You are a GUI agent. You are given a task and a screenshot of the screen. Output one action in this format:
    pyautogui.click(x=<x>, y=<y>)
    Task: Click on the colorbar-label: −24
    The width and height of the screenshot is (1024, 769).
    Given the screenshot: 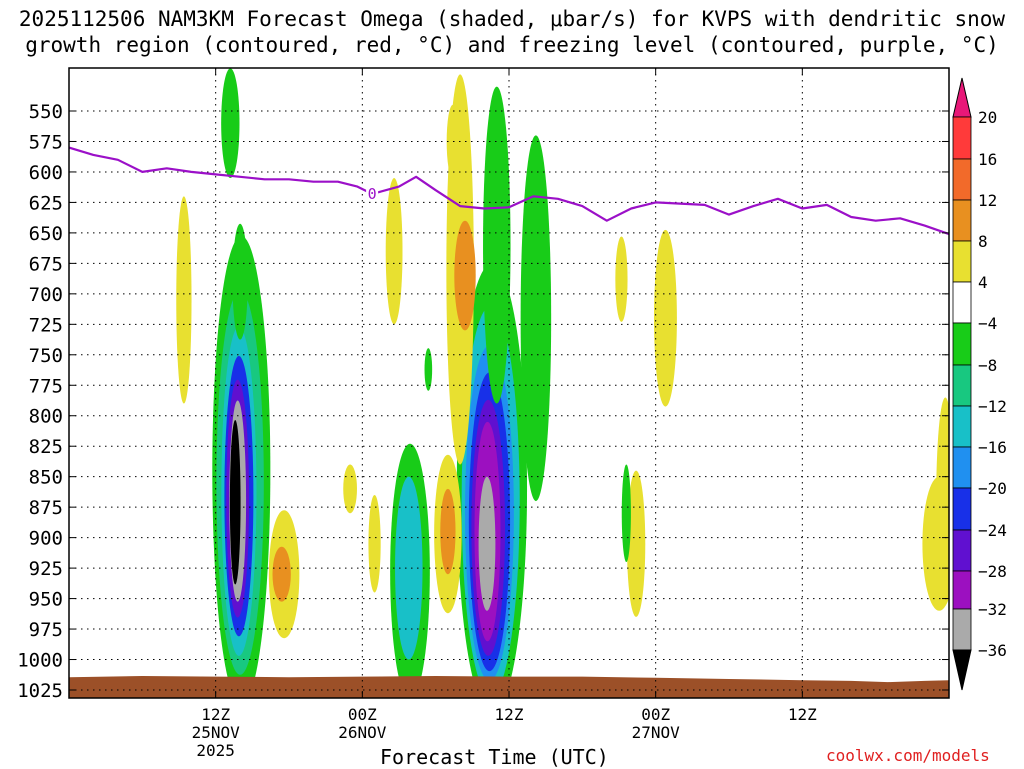 What is the action you would take?
    pyautogui.click(x=992, y=530)
    